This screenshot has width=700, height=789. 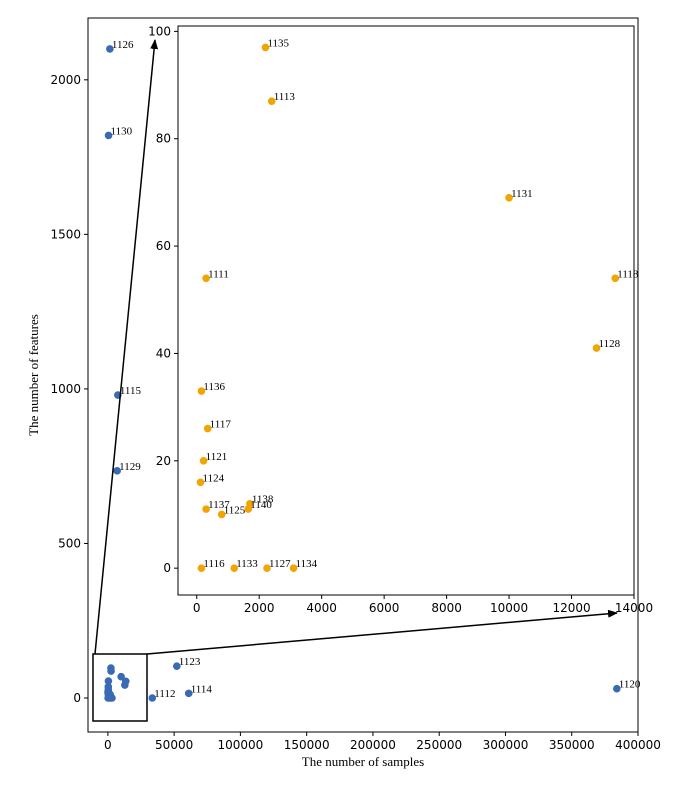 I want to click on main-x-tick-label: 400000, so click(x=638, y=745).